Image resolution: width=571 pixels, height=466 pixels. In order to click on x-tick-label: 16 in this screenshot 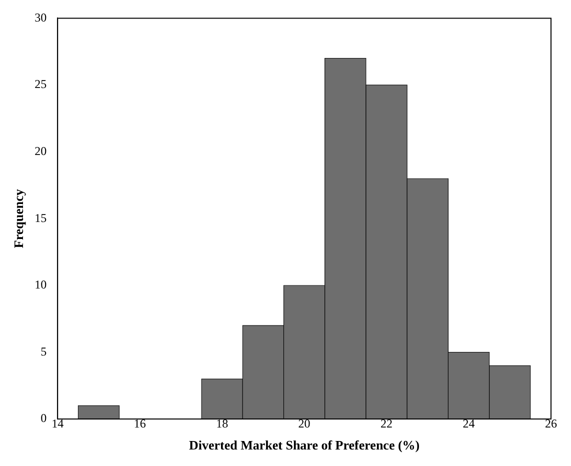, I will do `click(140, 423)`.